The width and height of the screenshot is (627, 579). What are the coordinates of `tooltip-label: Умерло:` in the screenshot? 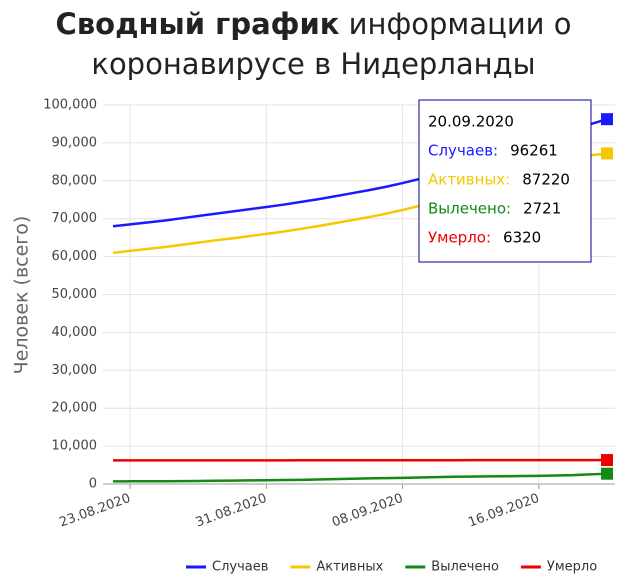 It's located at (459, 238).